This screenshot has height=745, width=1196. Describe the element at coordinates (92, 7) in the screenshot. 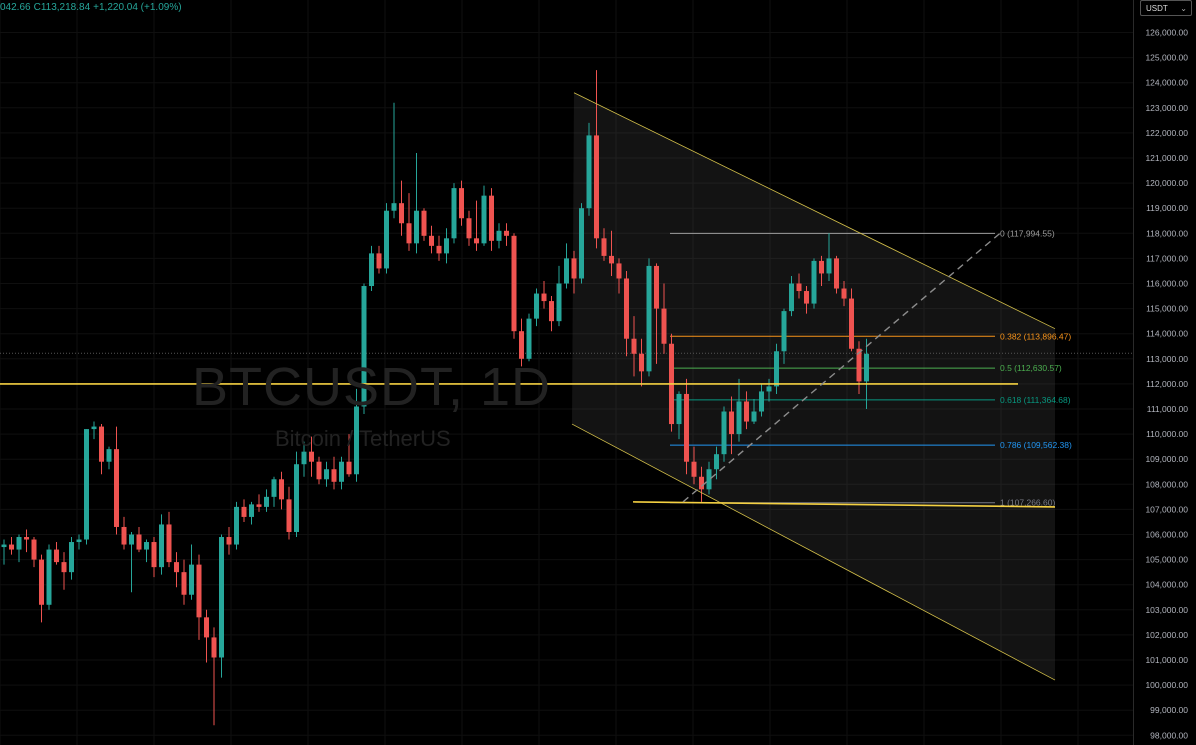

I see `ohlc-legend: 042.66 C113,218.84 +1,220.04 (+1.09%)` at that location.